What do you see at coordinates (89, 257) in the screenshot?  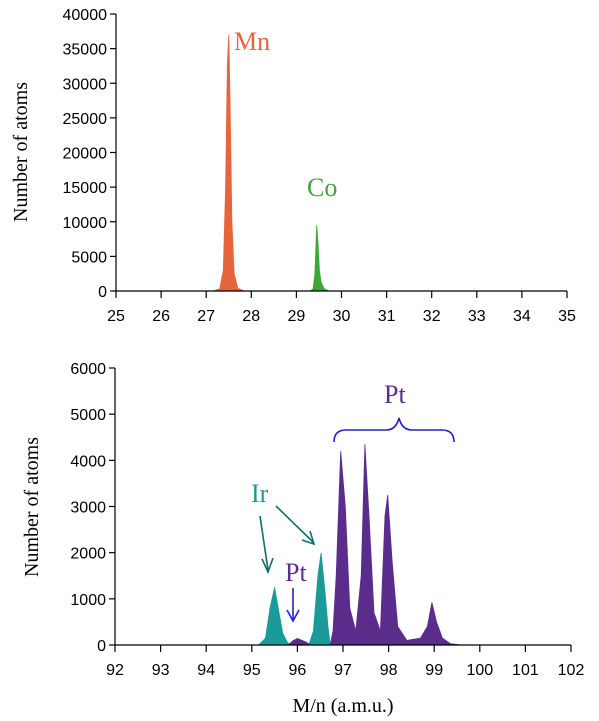 I see `top-y-tick-label: 5000` at bounding box center [89, 257].